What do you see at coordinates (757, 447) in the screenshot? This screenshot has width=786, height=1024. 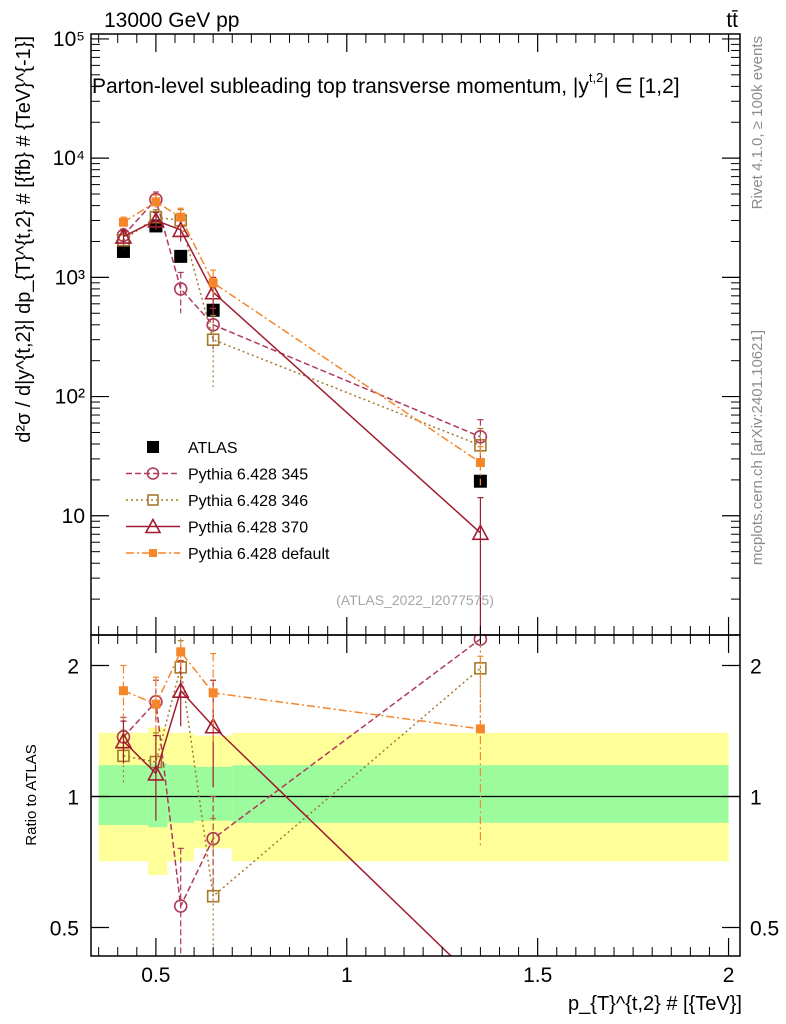 I see `mcplots-label: mcplots.cern.ch [arXiv:2401.10621]` at bounding box center [757, 447].